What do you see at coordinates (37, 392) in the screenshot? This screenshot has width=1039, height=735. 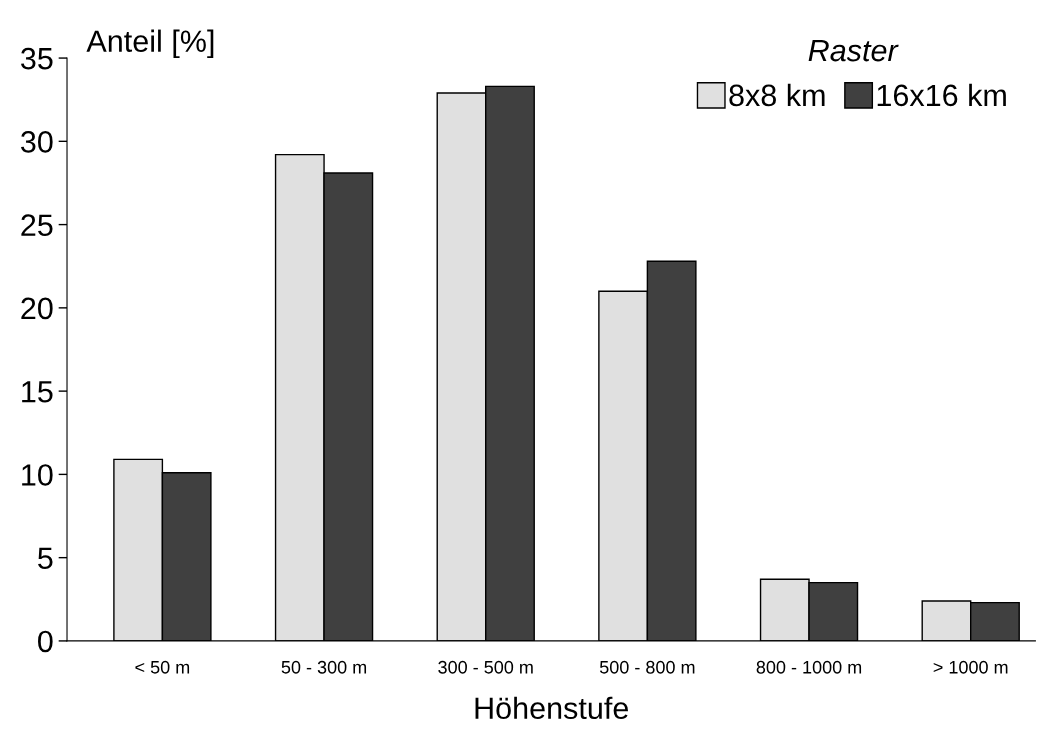 I see `y-tick-label: 15` at bounding box center [37, 392].